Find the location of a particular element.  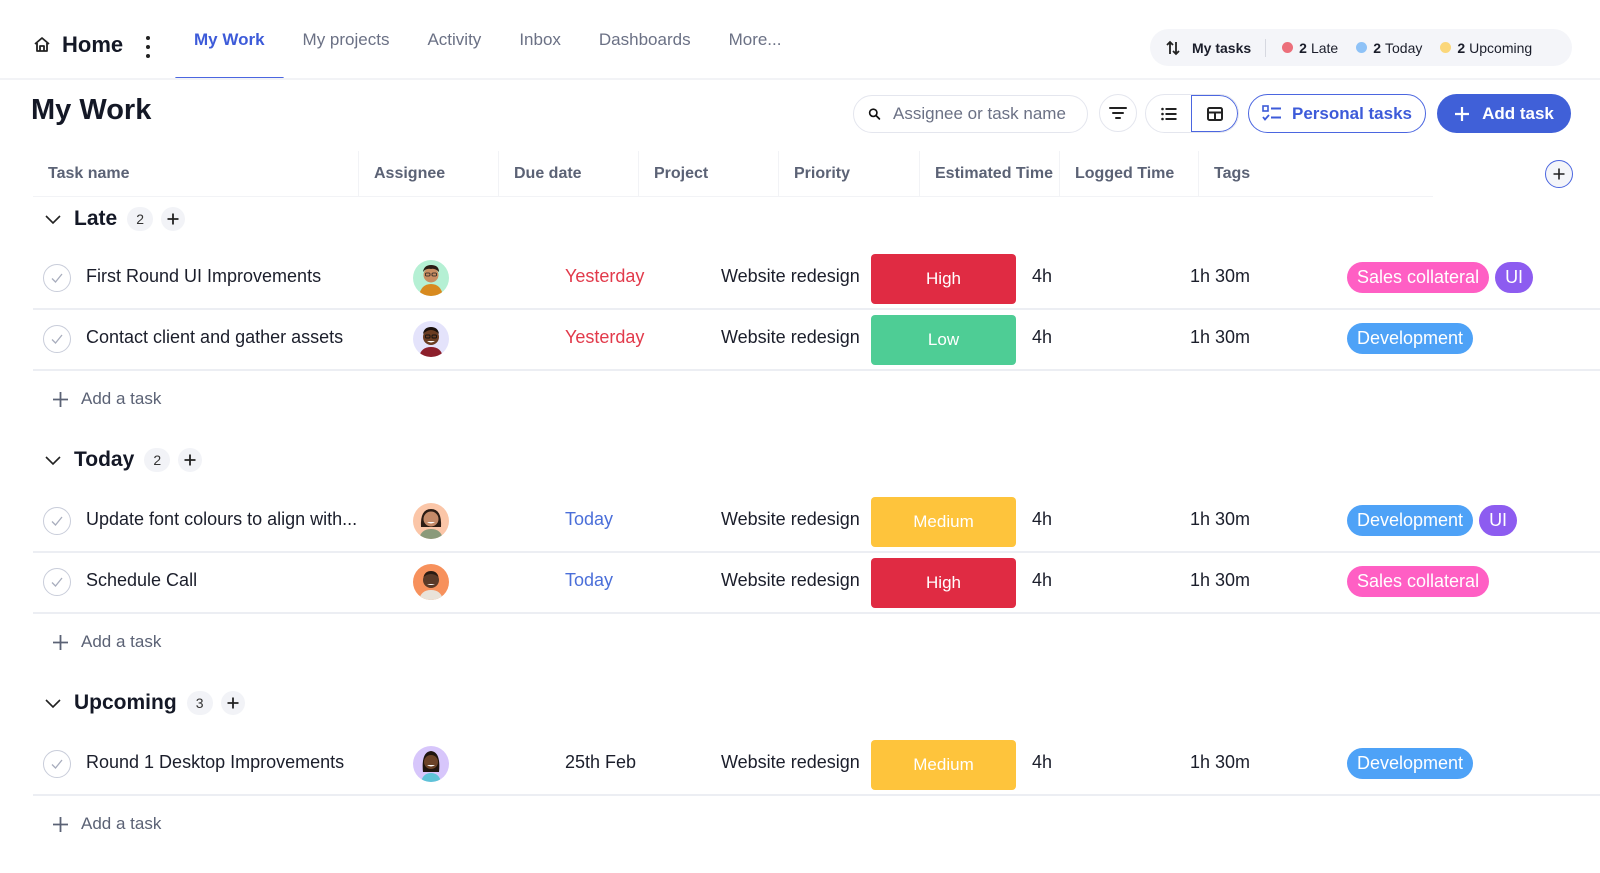

checklist-icon is located at coordinates (1271, 112).